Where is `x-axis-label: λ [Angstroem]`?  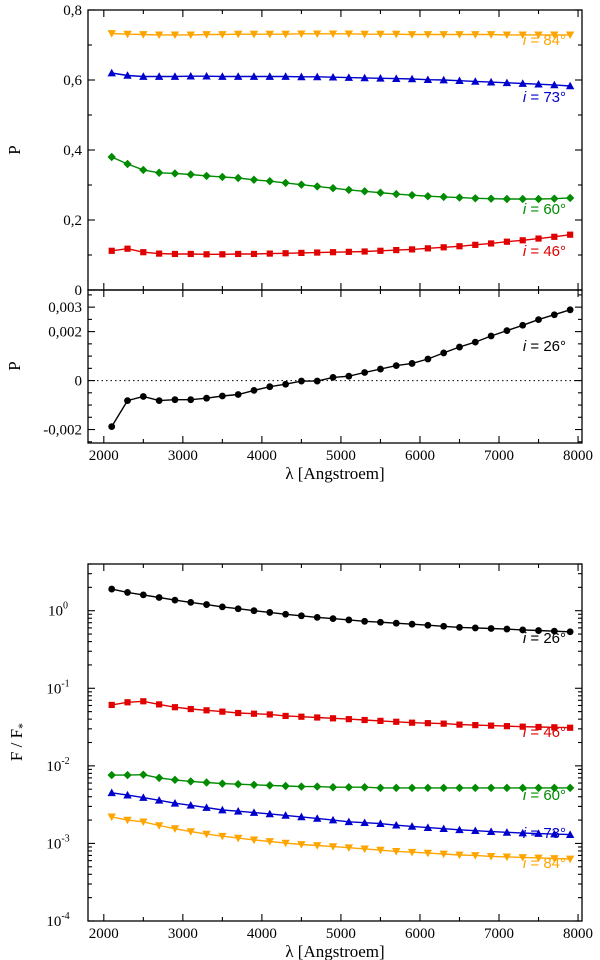
x-axis-label: λ [Angstroem] is located at coordinates (334, 473).